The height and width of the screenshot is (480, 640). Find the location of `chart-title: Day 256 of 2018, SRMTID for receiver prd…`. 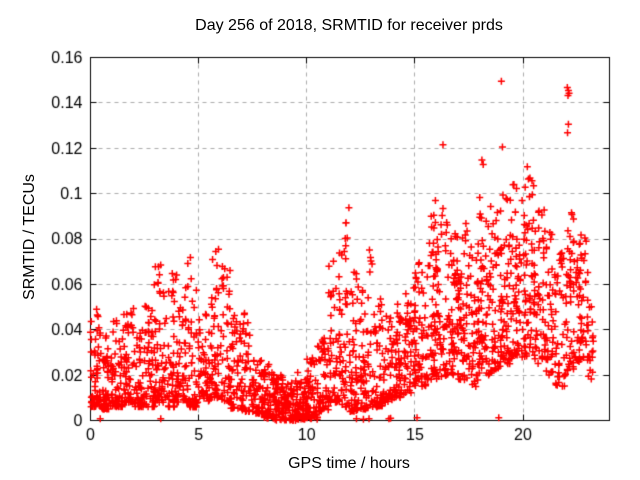

chart-title: Day 256 of 2018, SRMTID for receiver prd… is located at coordinates (349, 25).